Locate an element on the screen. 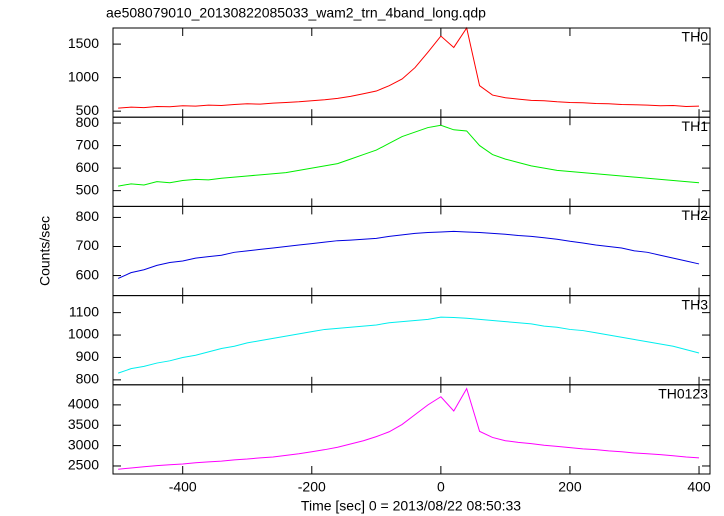  y-tick-label: 3500 is located at coordinates (83, 424).